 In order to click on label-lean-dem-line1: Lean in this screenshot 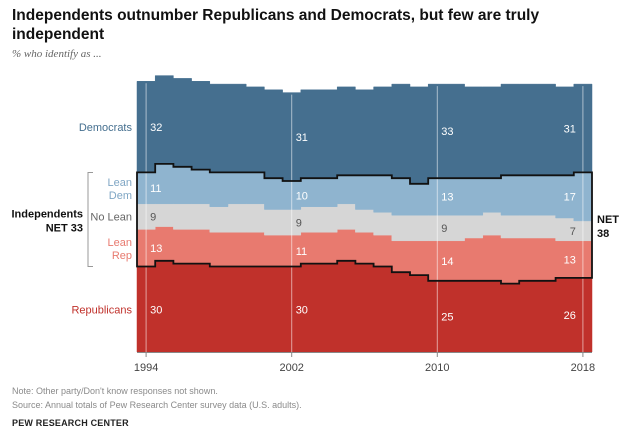, I will do `click(120, 183)`.